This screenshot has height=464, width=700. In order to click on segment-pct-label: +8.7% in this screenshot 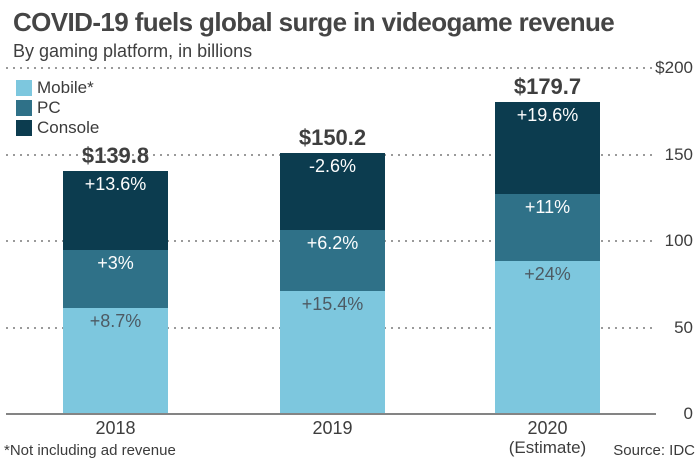, I will do `click(115, 320)`.